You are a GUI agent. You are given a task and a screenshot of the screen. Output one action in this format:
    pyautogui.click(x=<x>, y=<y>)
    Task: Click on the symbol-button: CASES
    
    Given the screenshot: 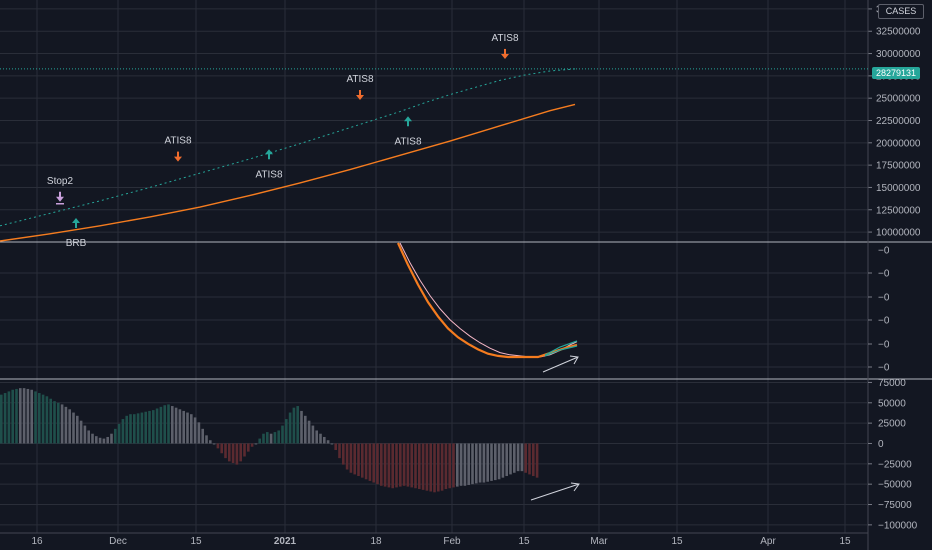 What is the action you would take?
    pyautogui.click(x=901, y=11)
    